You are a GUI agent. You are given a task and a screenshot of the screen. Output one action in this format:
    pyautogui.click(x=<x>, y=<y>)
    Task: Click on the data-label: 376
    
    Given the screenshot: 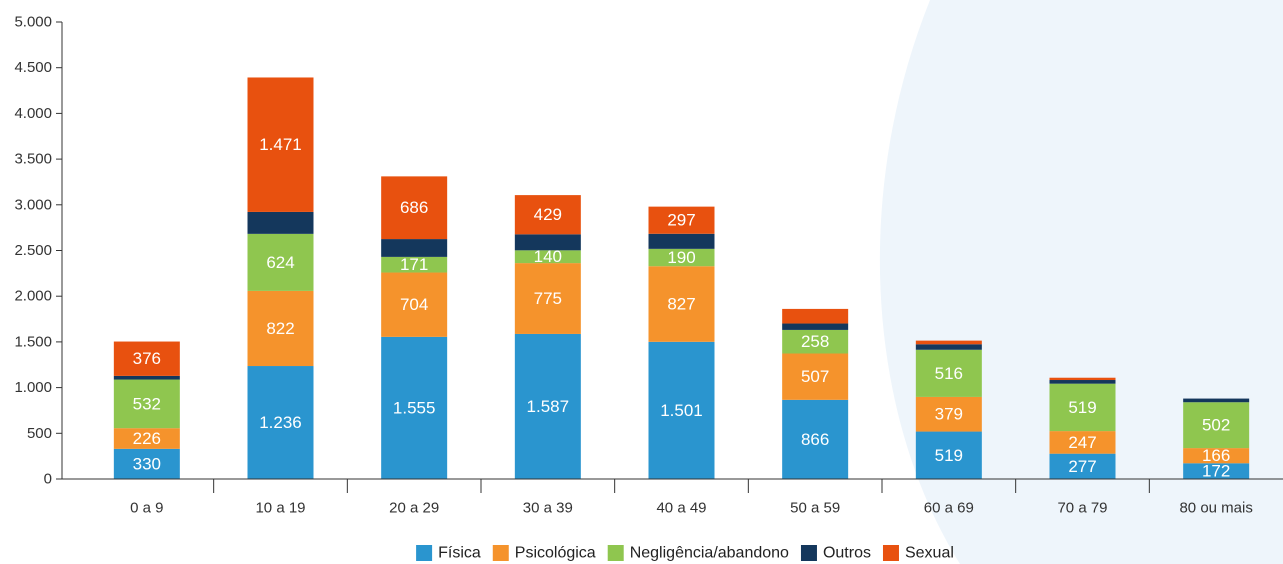 What is the action you would take?
    pyautogui.click(x=147, y=358)
    